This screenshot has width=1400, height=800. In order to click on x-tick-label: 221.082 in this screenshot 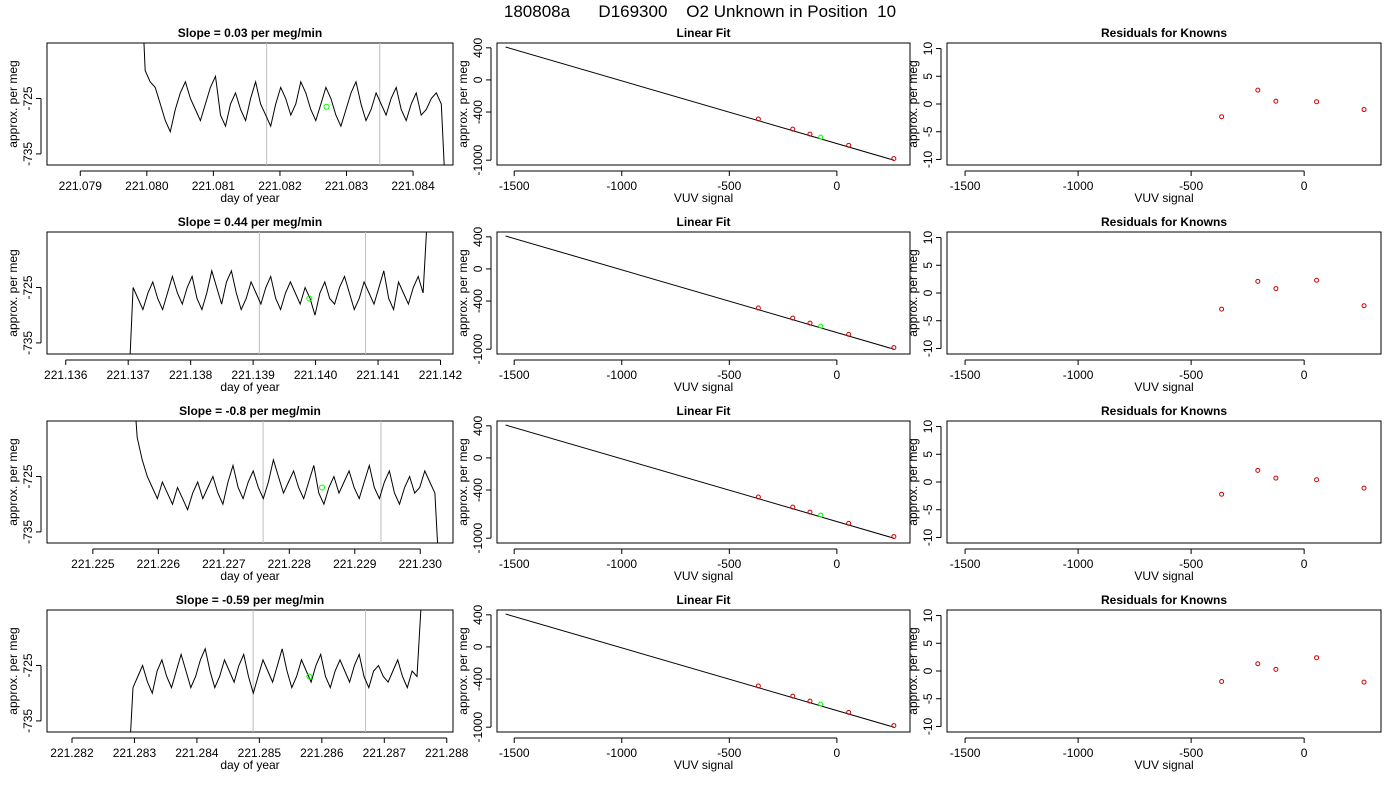, I will do `click(280, 186)`.